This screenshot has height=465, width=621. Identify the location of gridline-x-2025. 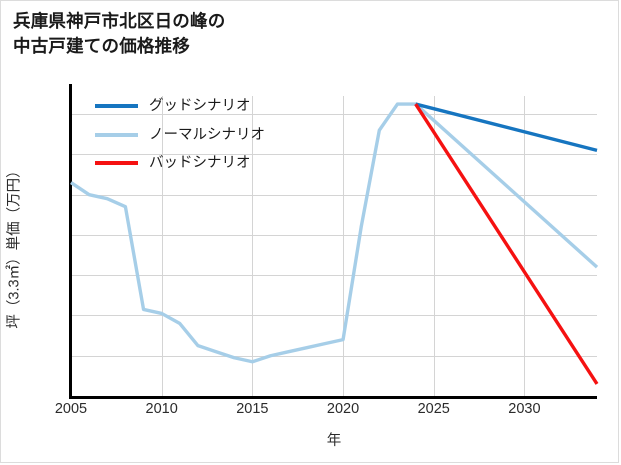
(434, 246).